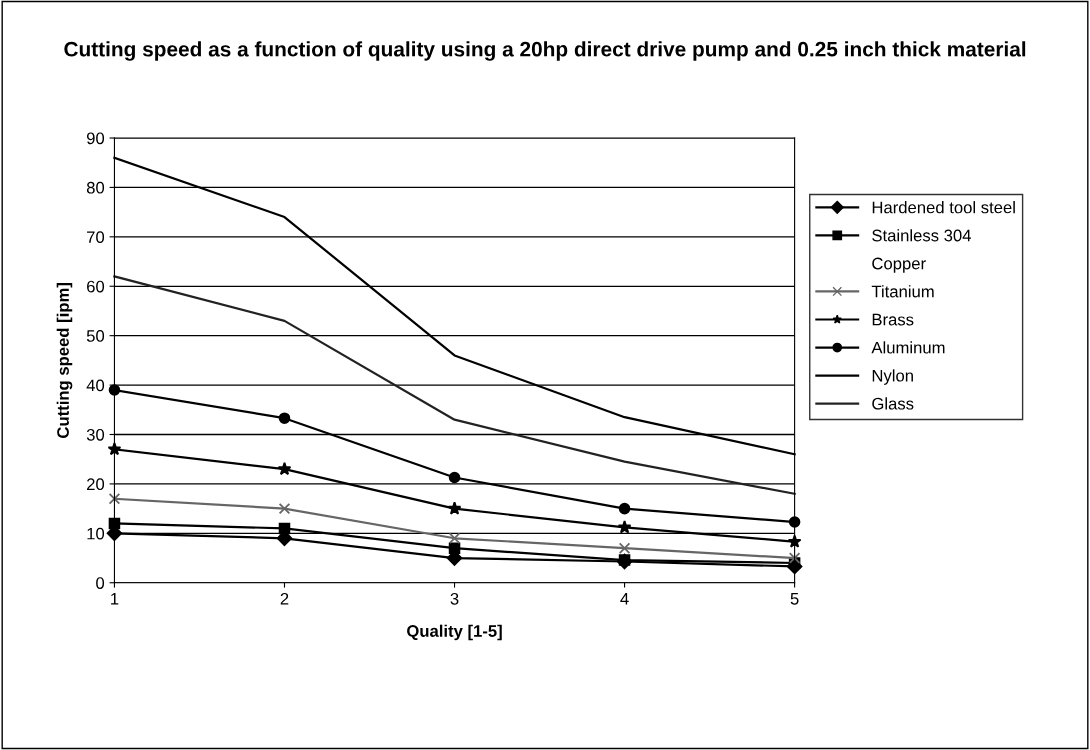  Describe the element at coordinates (115, 599) in the screenshot. I see `x-tick-label: 1` at that location.